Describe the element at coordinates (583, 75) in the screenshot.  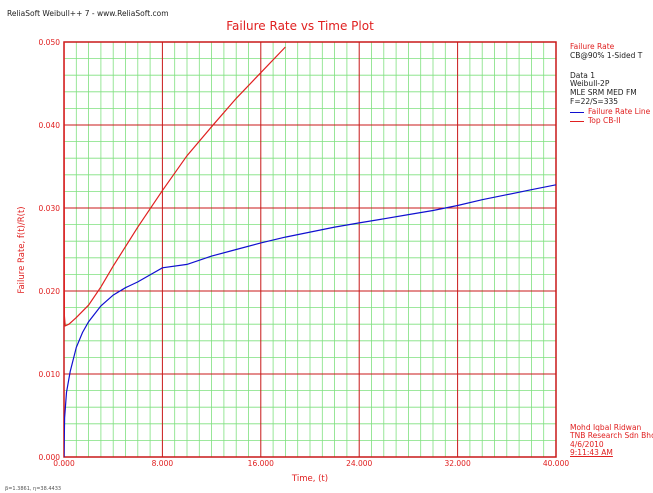
I see `sidebar-data-name: Data 1` at that location.